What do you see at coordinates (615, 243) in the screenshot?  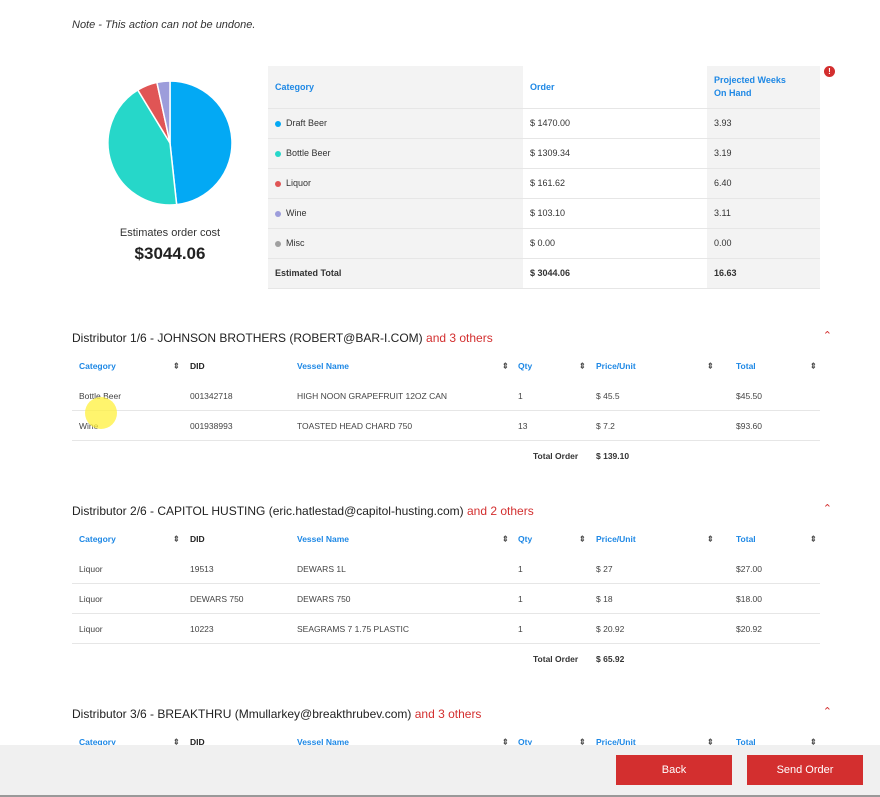 I see `row-order: $ 0.00` at bounding box center [615, 243].